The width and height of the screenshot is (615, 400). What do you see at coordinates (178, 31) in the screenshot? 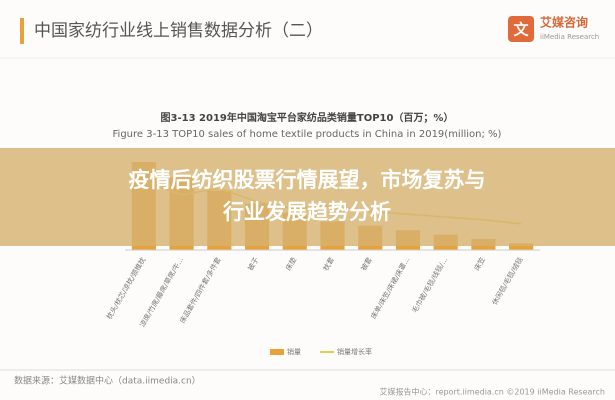
I see `page-title: 中国家纺行业线上销售数据分析（二）` at bounding box center [178, 31].